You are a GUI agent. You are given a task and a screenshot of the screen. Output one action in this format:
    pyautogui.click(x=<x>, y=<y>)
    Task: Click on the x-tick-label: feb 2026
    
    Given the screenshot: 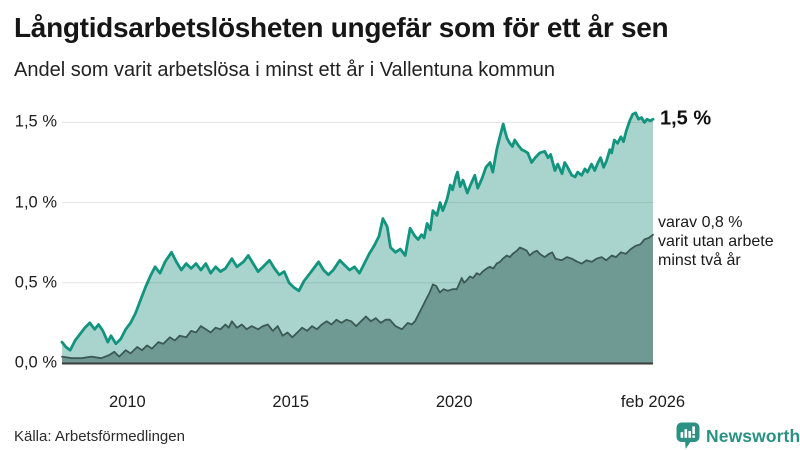 What is the action you would take?
    pyautogui.click(x=653, y=402)
    